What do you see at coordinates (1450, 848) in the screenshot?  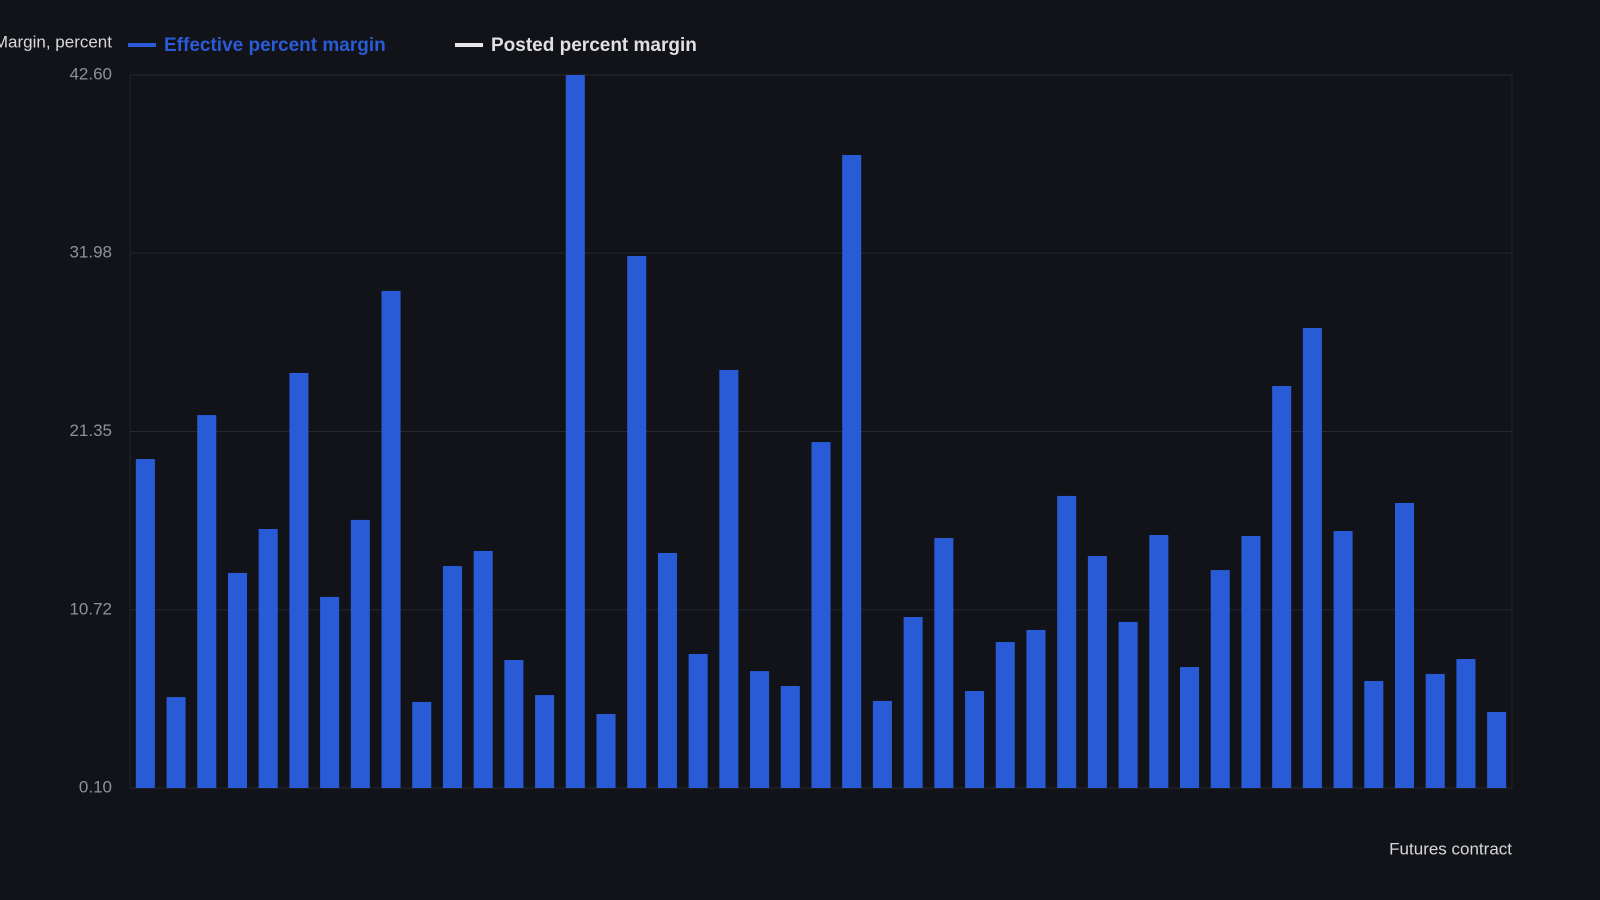 I see `x-axis-title: Futures contract` at bounding box center [1450, 848].